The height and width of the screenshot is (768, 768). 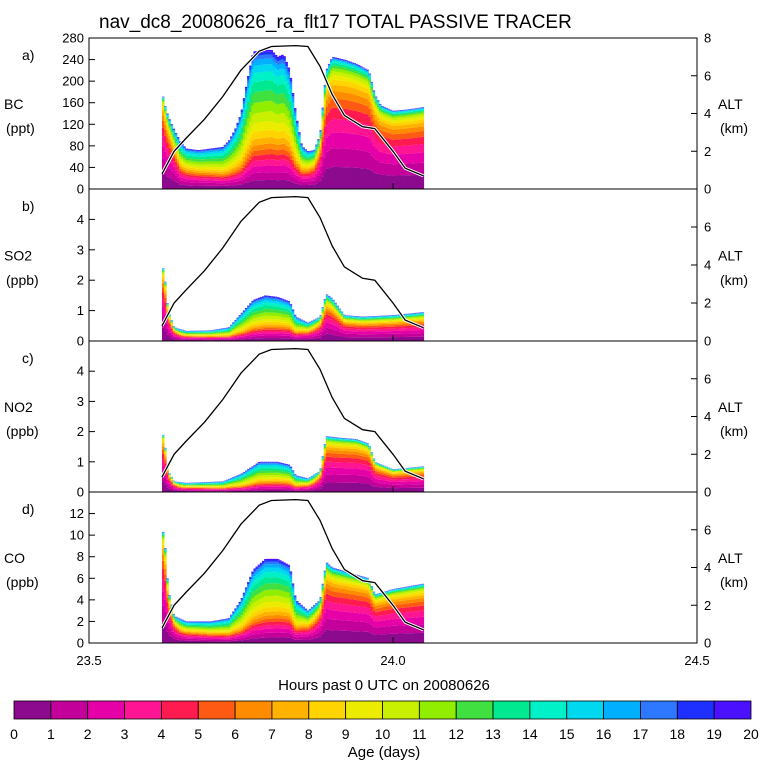 What do you see at coordinates (20, 128) in the screenshot?
I see `units-label: (ppt)` at bounding box center [20, 128].